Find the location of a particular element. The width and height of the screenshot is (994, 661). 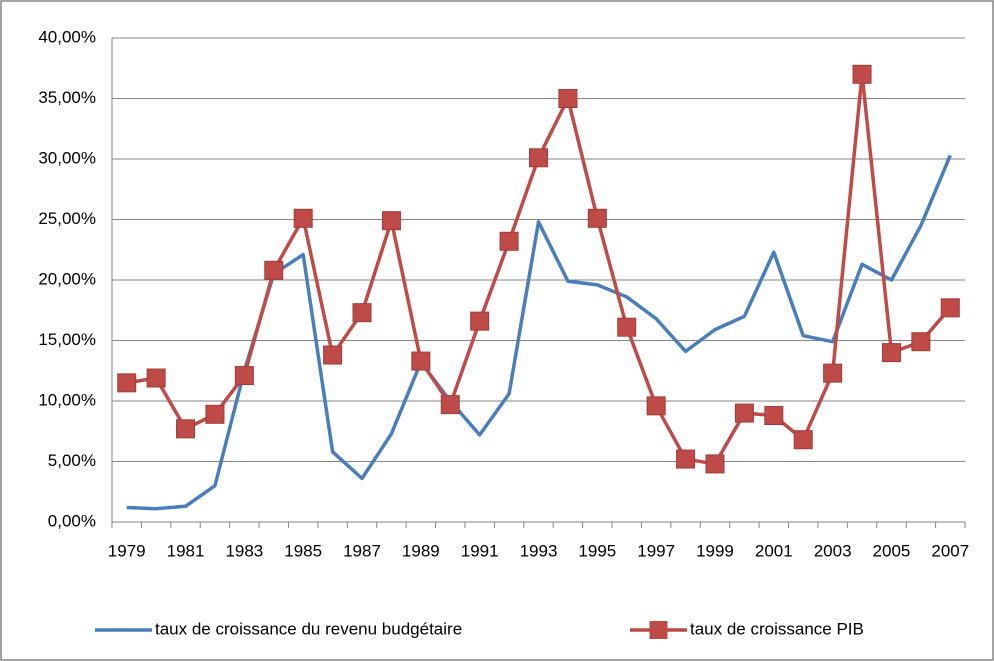

x-tick-label: 1981 is located at coordinates (186, 550).